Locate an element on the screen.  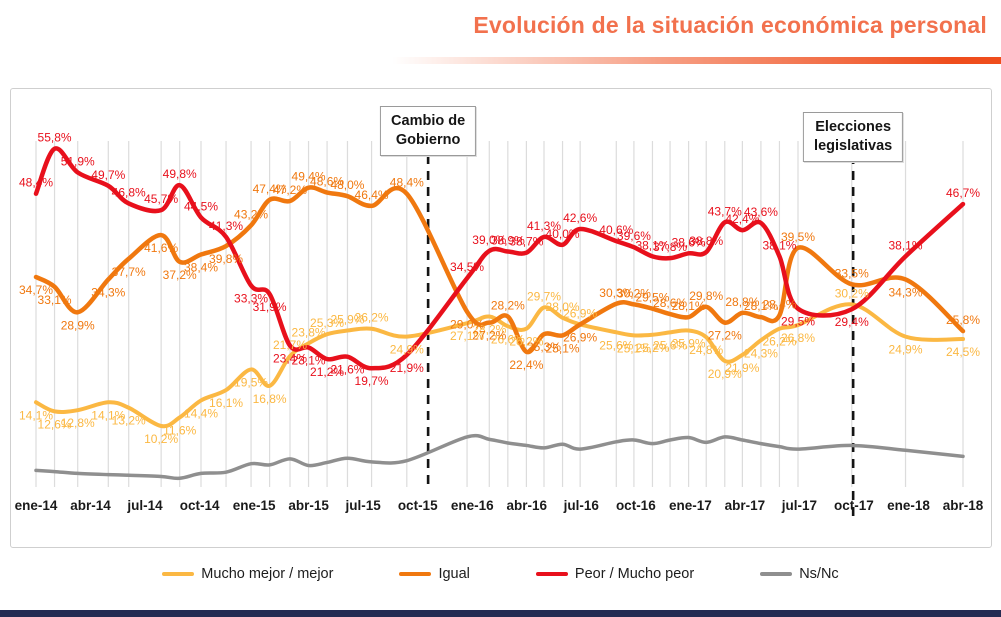
data-label: 38,7% is located at coordinates (526, 242).